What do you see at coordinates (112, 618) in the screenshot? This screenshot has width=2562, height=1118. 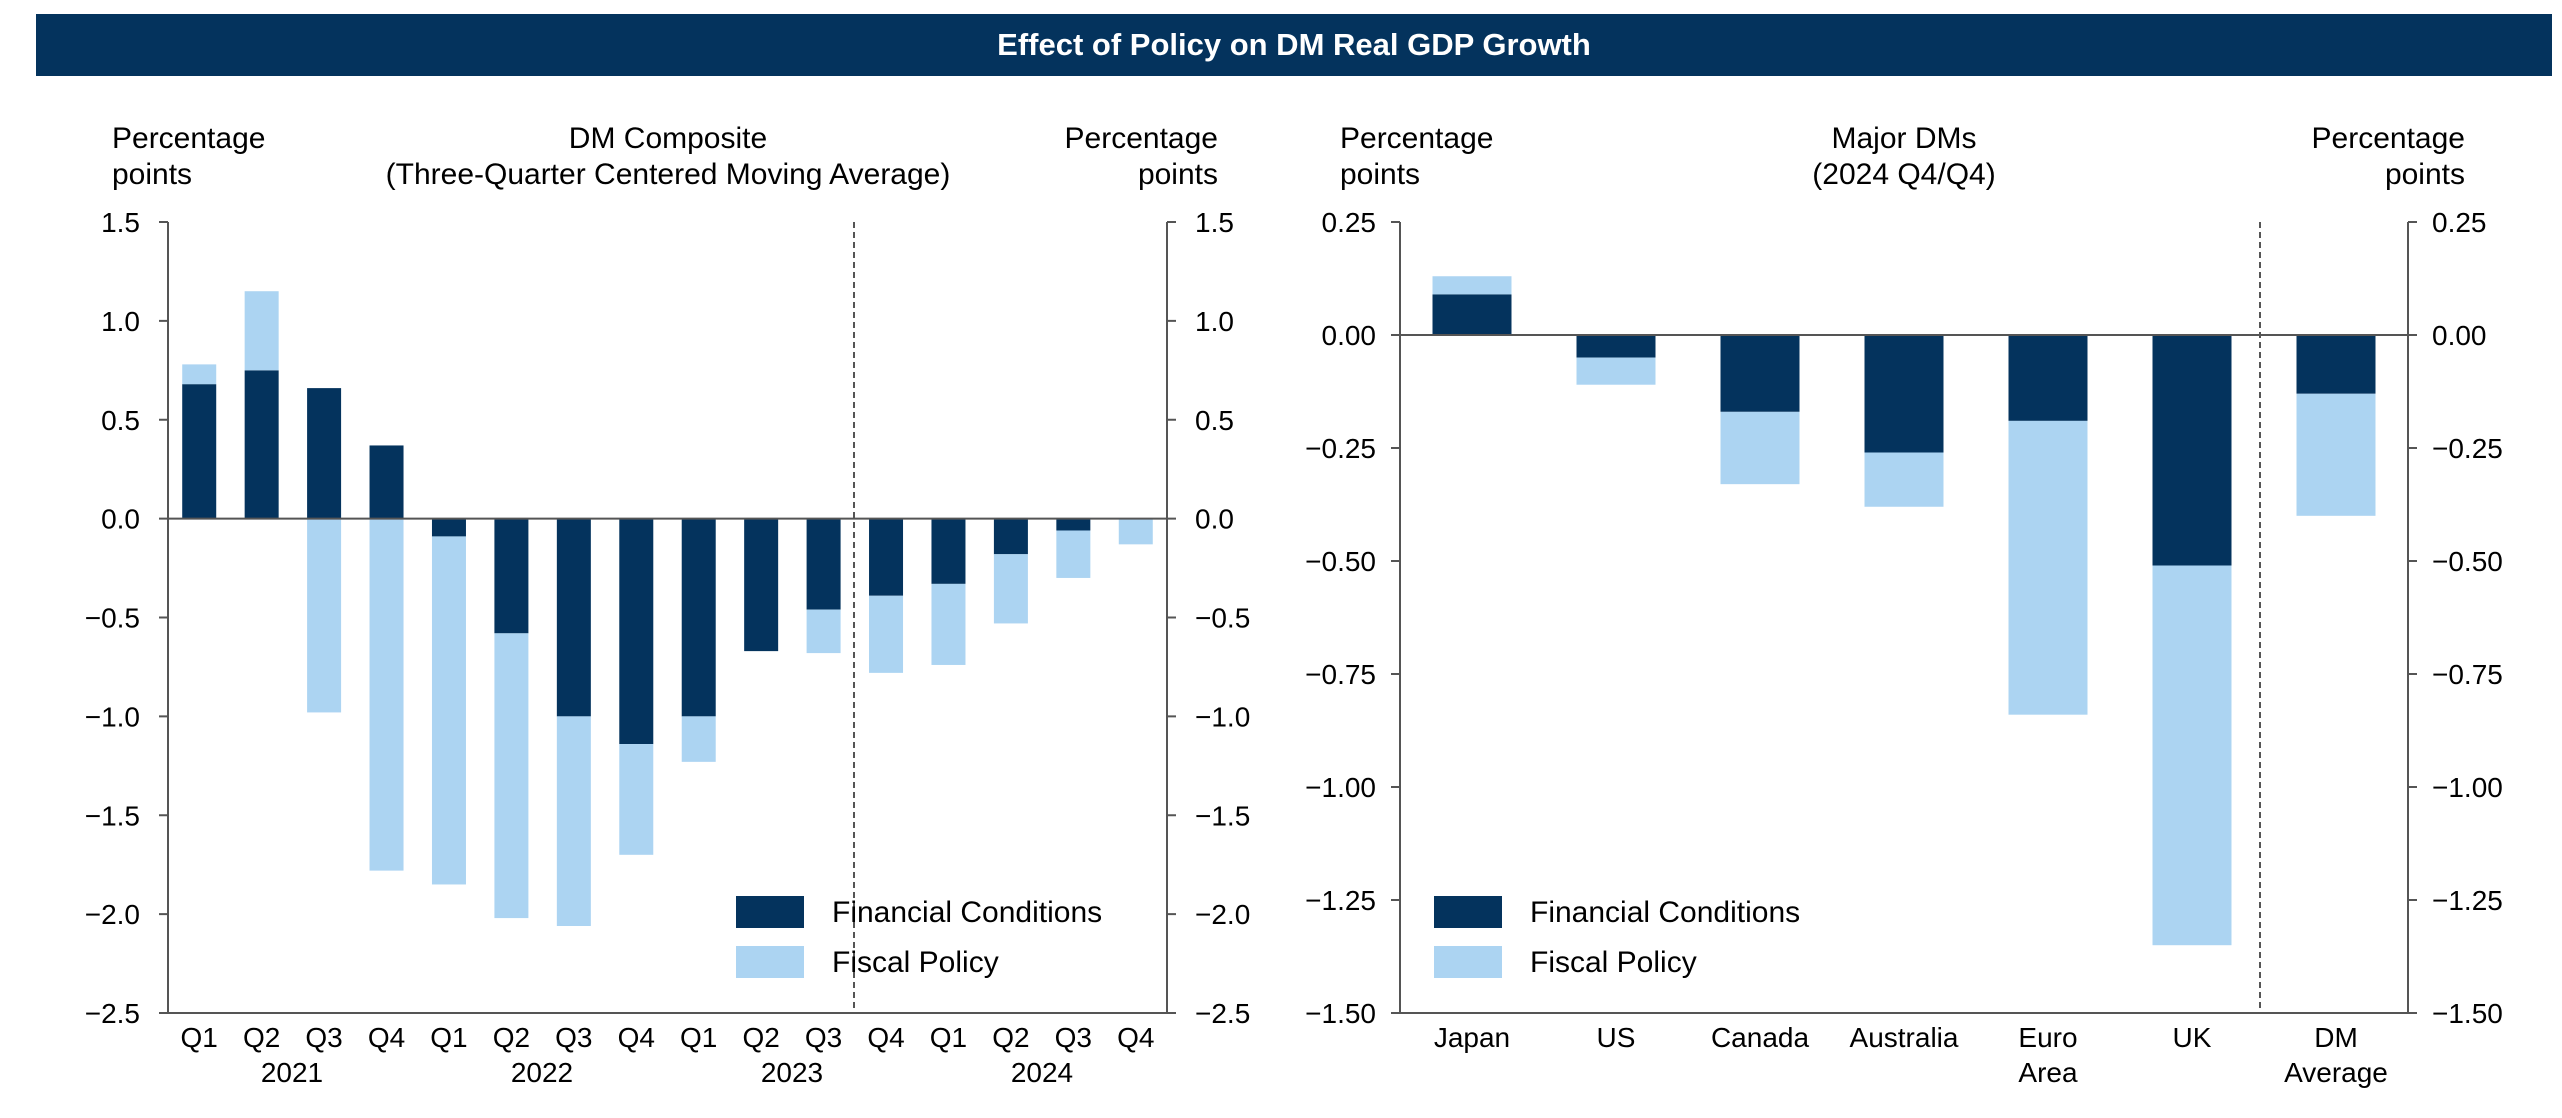 I see `chart1-left-tick-label: −0.5` at bounding box center [112, 618].